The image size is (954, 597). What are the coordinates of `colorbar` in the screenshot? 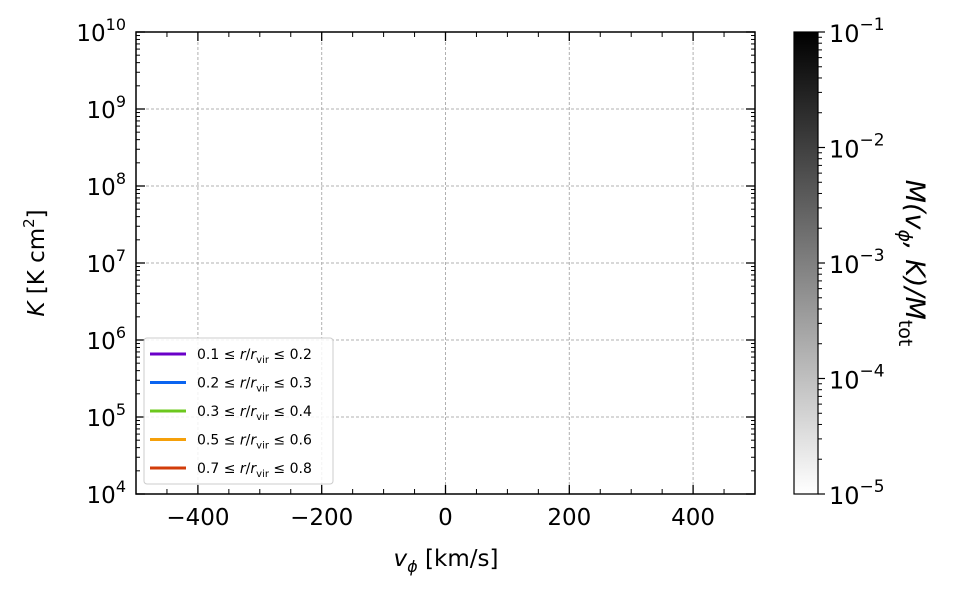 It's located at (806, 263).